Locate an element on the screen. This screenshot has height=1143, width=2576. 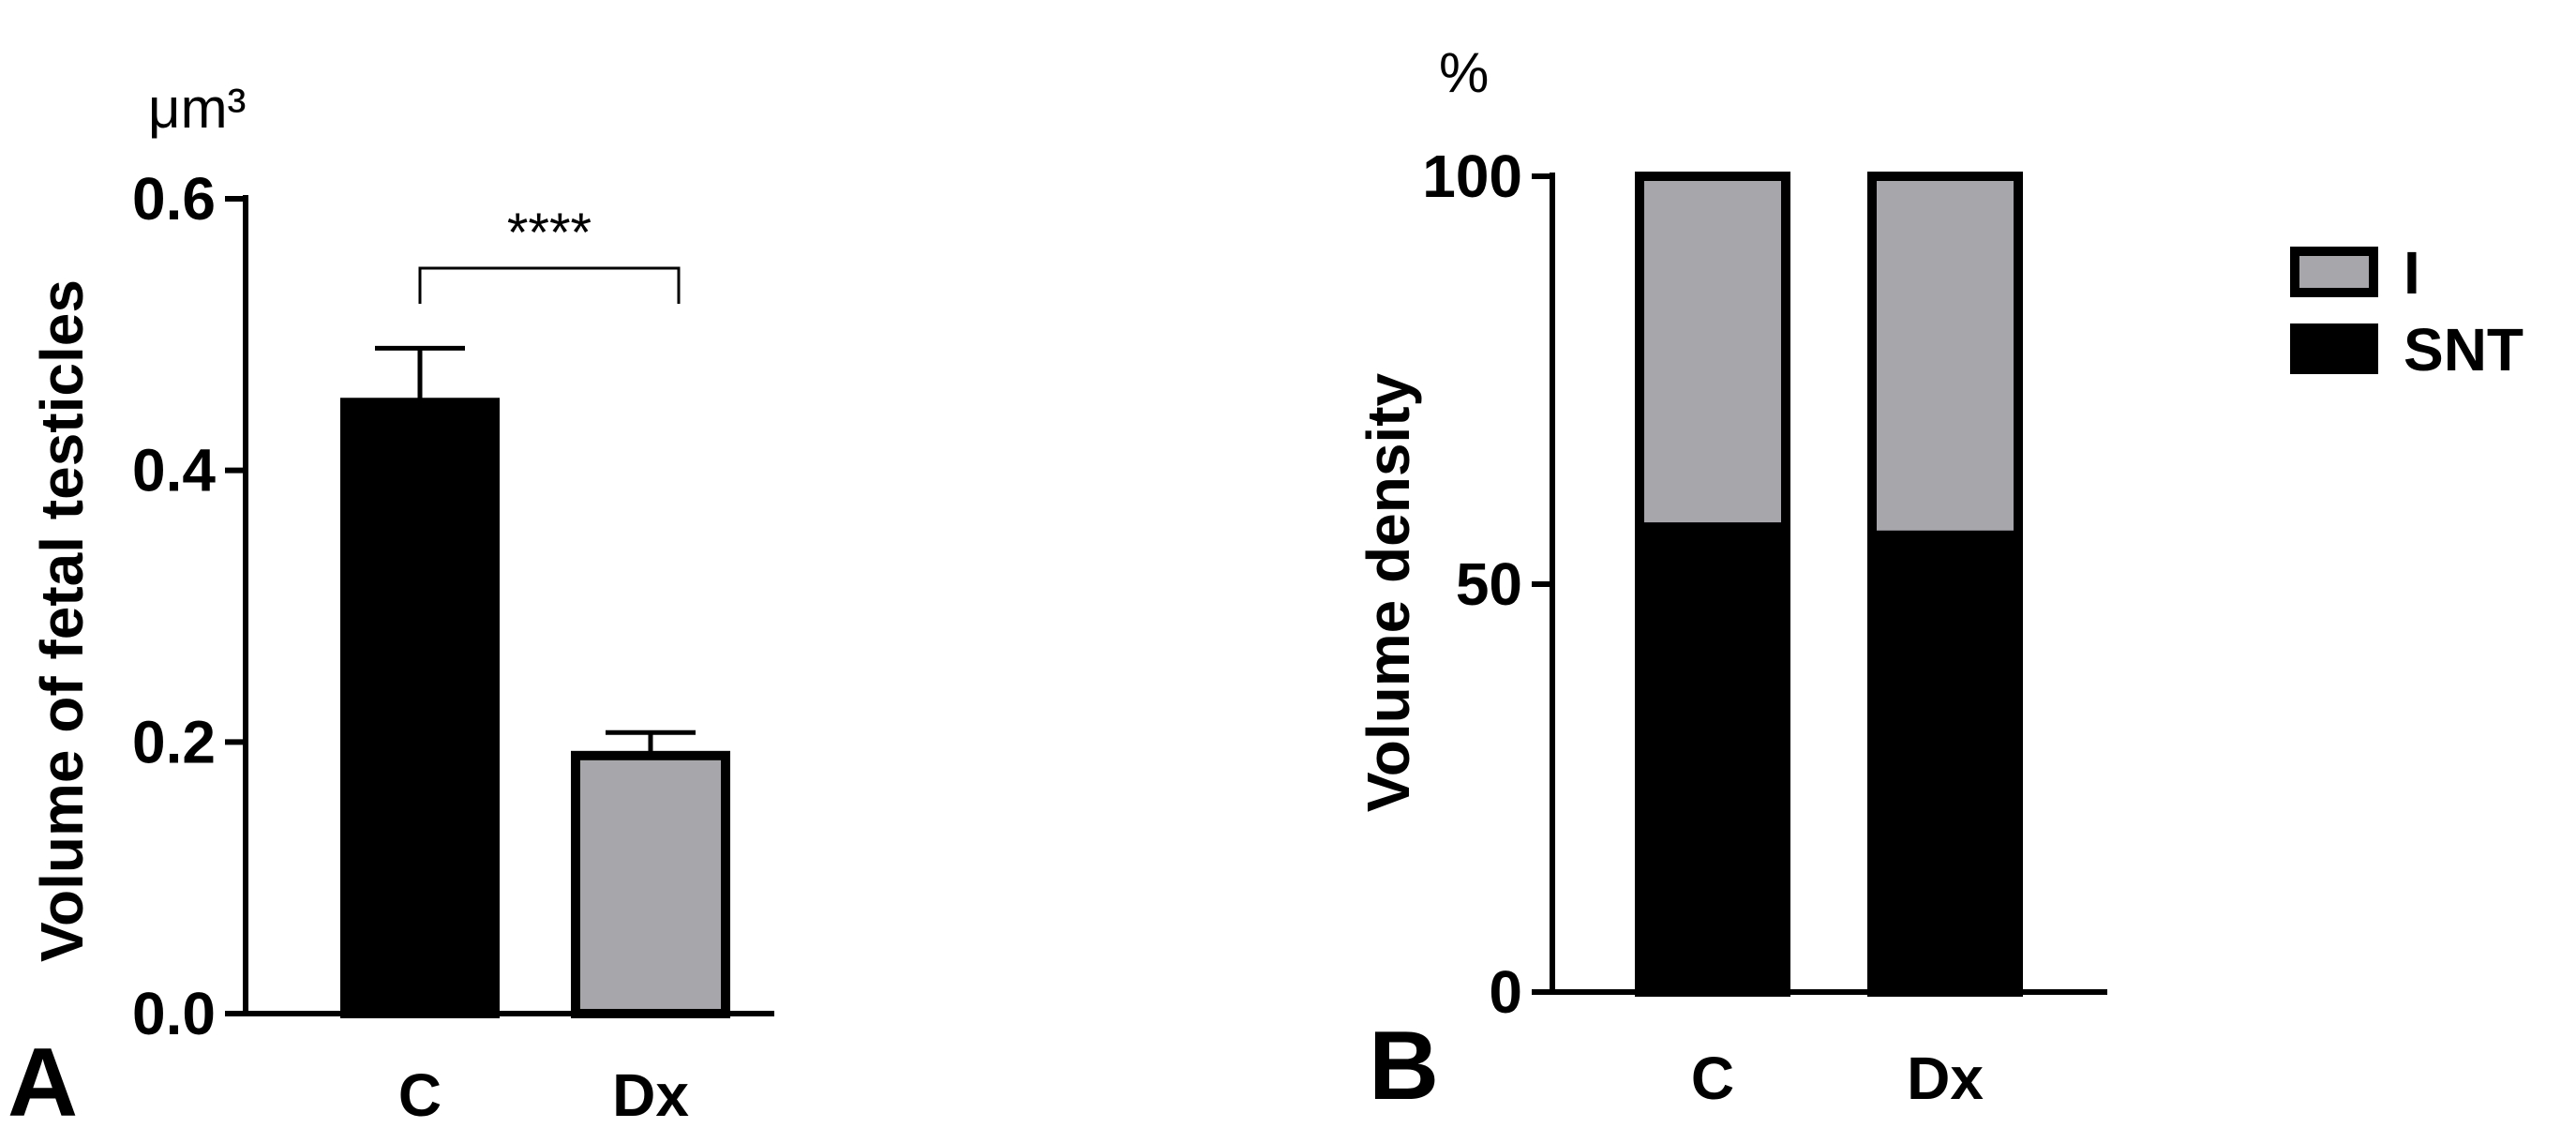
significance-bracket is located at coordinates (549, 285).